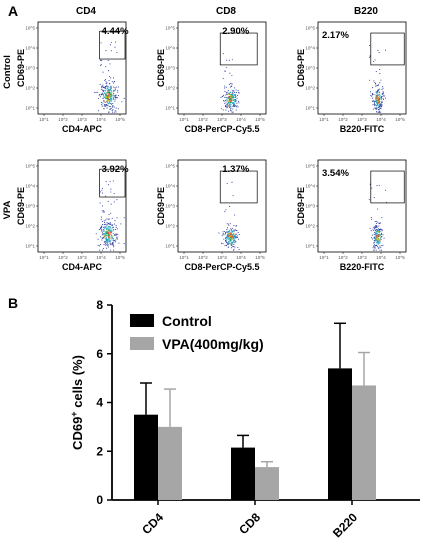 The image size is (440, 550). Describe the element at coordinates (345, 525) in the screenshot. I see `x-tick-label-b220: B220` at that location.